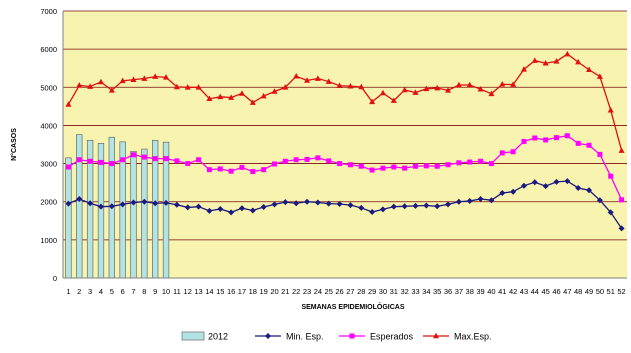  What do you see at coordinates (404, 206) in the screenshot?
I see `point-min-esp--week-32` at bounding box center [404, 206].